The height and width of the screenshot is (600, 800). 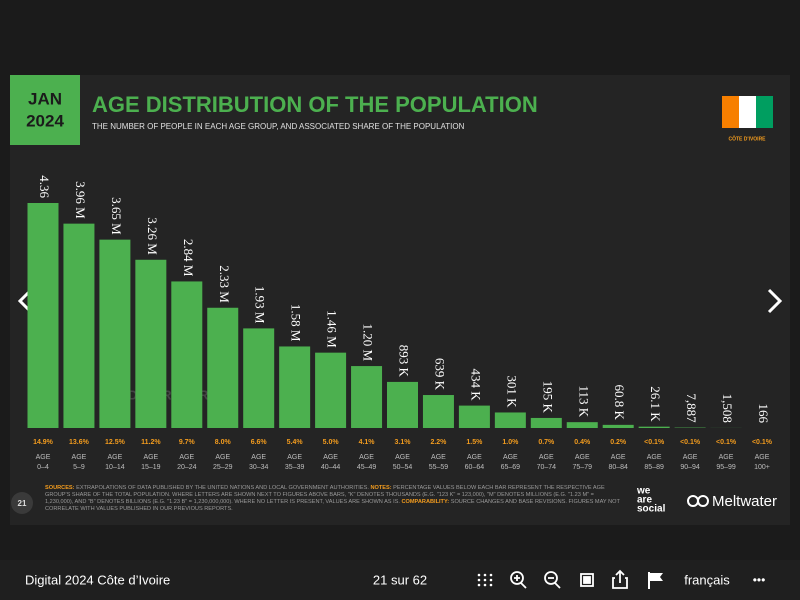 What do you see at coordinates (475, 467) in the screenshot?
I see `x-tick-label: 60–64` at bounding box center [475, 467].